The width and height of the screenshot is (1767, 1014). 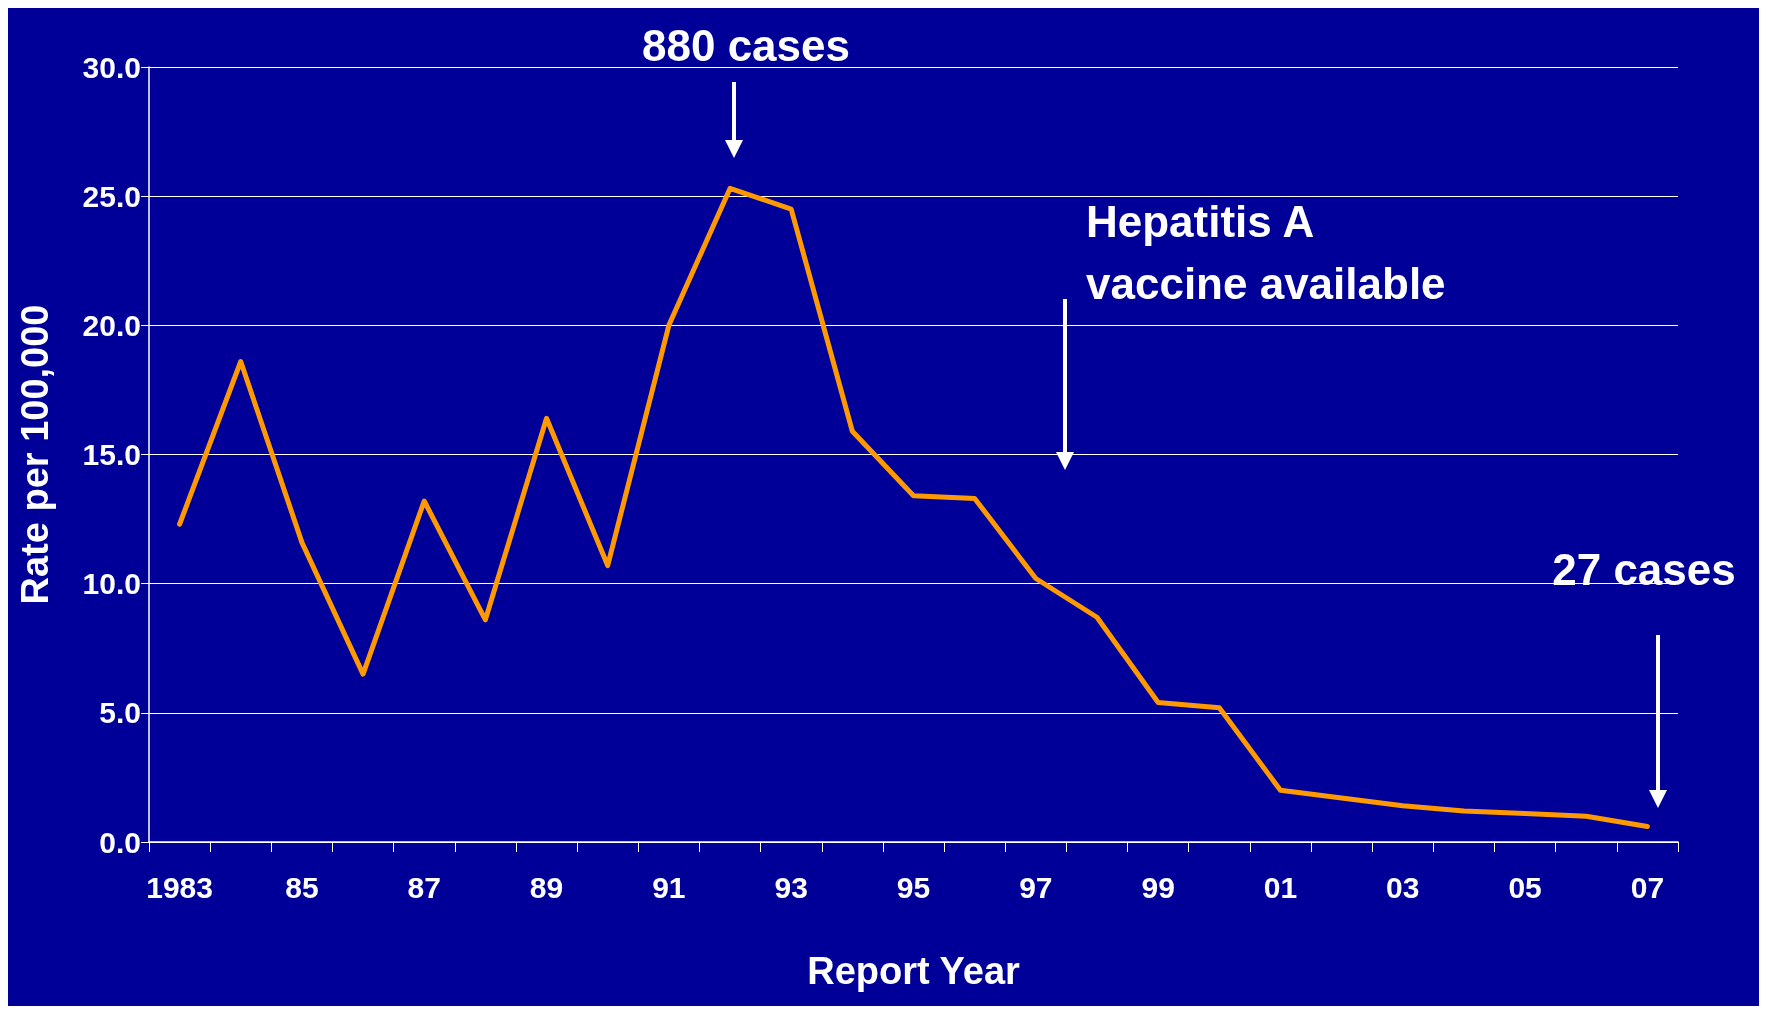 What do you see at coordinates (179, 887) in the screenshot?
I see `x-tick-label: 1983` at bounding box center [179, 887].